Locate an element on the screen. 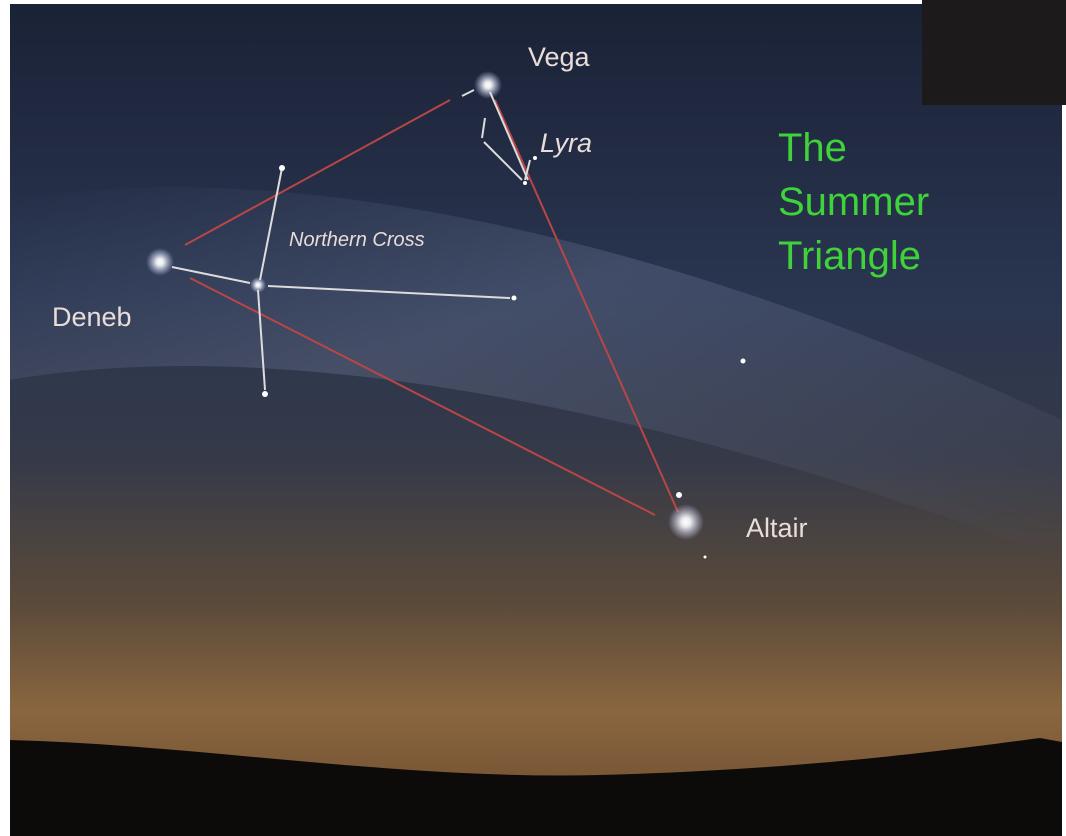 The width and height of the screenshot is (1066, 836). title-line: Summer is located at coordinates (853, 202).